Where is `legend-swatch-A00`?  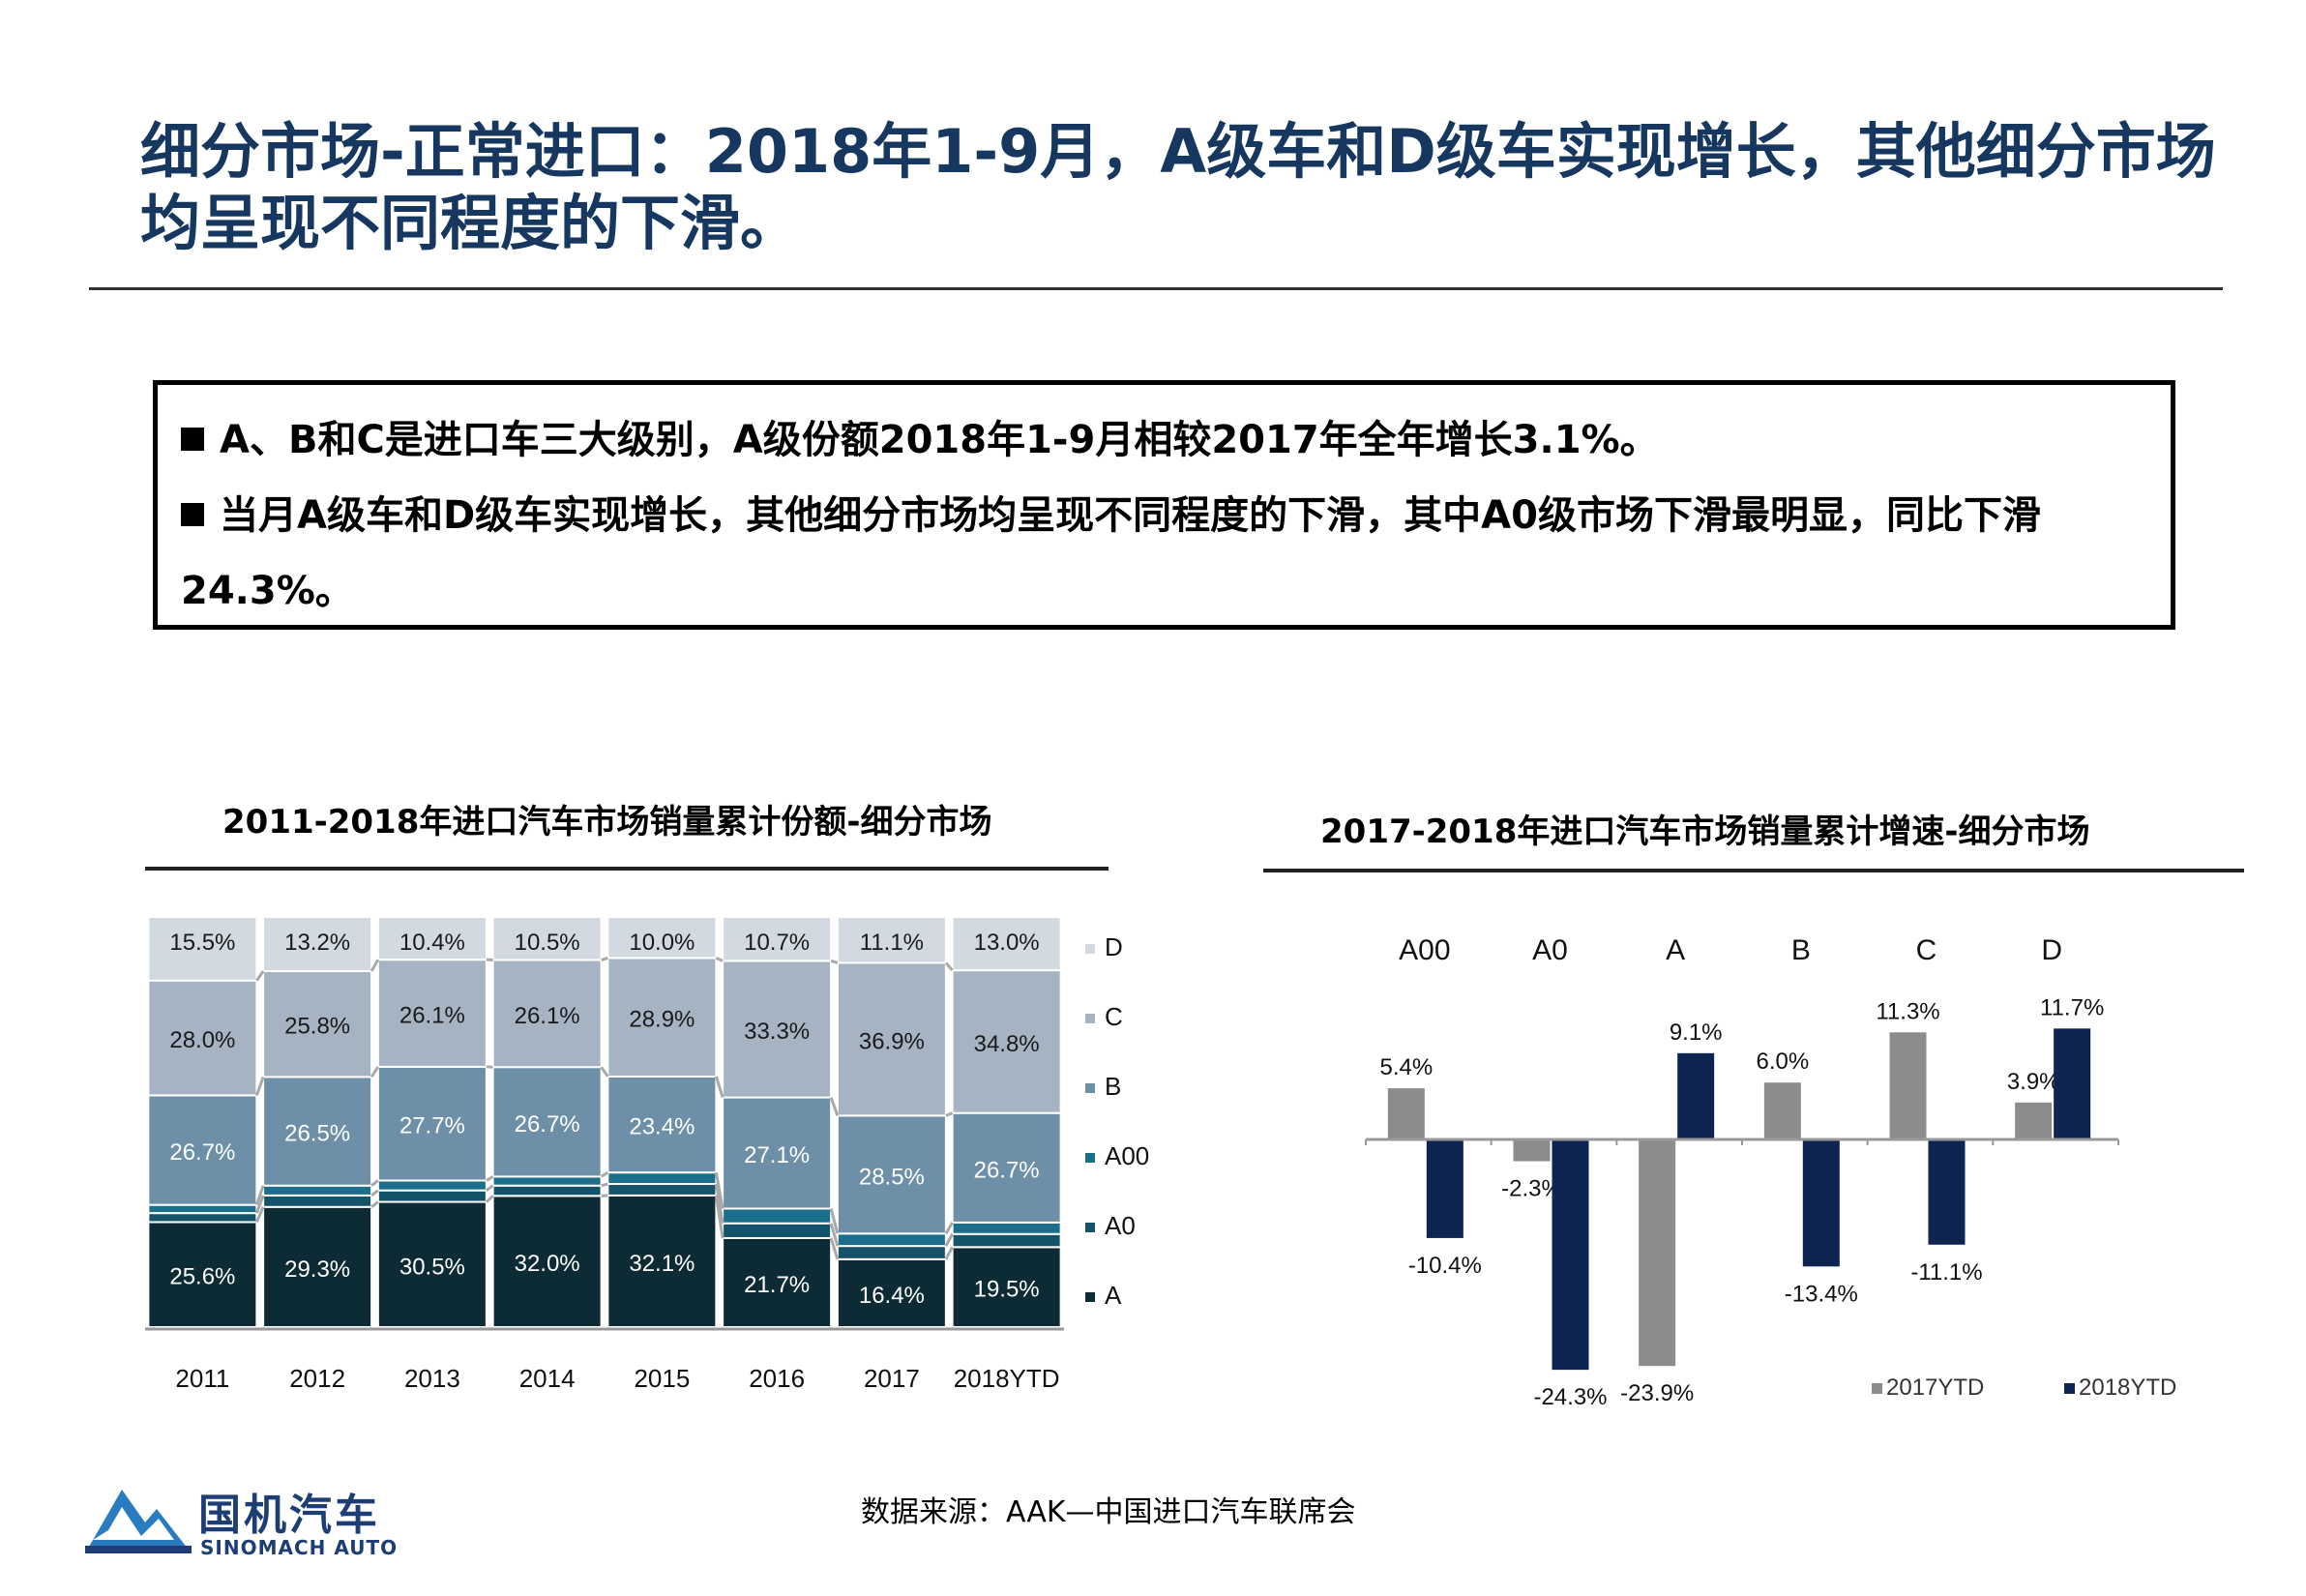
legend-swatch-A00 is located at coordinates (1090, 1158).